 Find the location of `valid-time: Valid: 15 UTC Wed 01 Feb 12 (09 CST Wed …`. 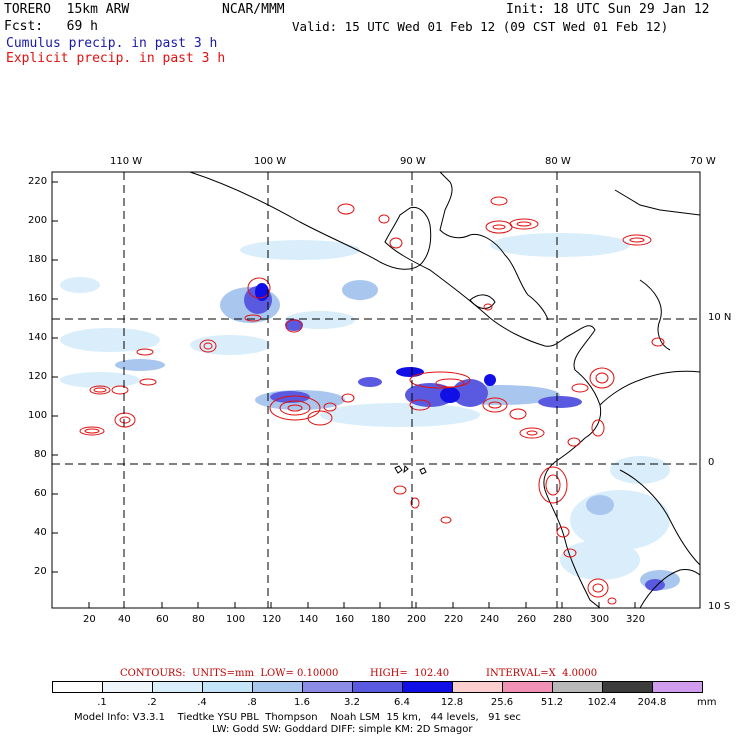

valid-time: Valid: 15 UTC Wed 01 Feb 12 (09 CST Wed … is located at coordinates (480, 26).